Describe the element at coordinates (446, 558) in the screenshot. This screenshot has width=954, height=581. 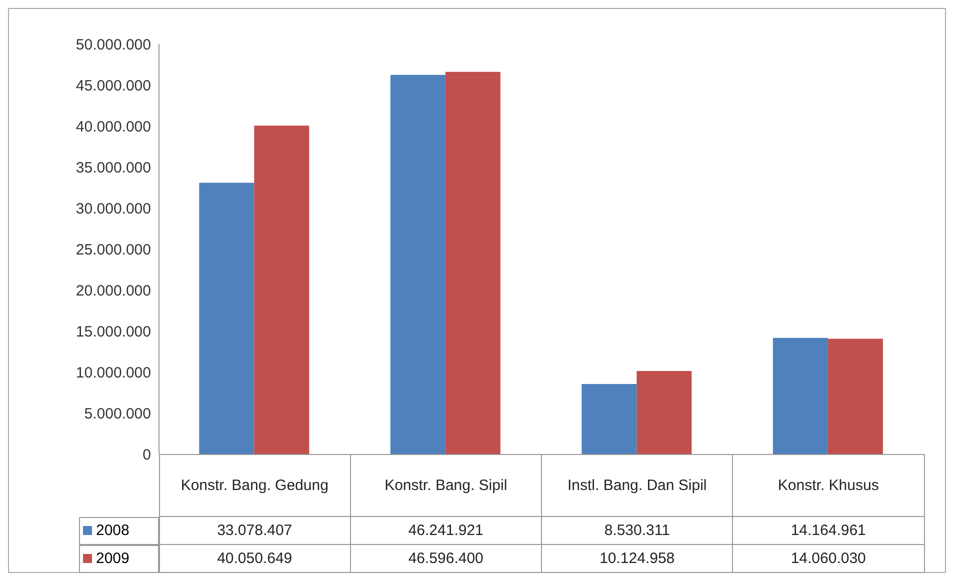
I see `data-label: 46.596.400` at that location.